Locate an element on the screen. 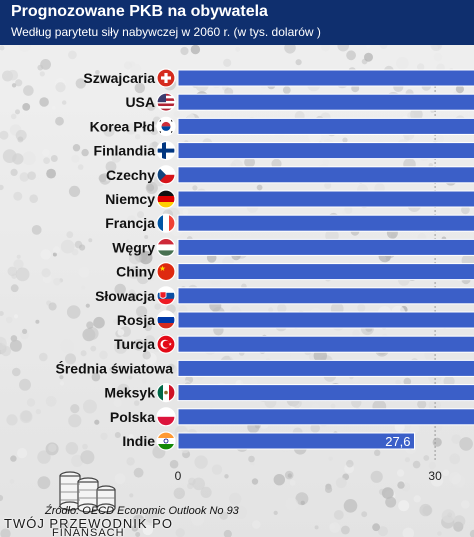 The width and height of the screenshot is (474, 537). category-label: Czechy is located at coordinates (130, 175).